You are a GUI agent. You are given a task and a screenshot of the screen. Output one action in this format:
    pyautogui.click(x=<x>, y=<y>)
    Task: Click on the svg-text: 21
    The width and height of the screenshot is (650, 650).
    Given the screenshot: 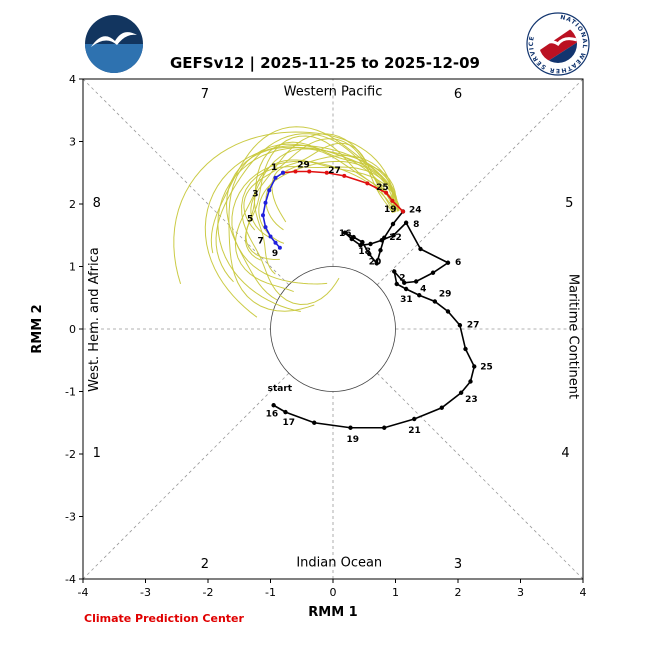 What is the action you would take?
    pyautogui.click(x=414, y=431)
    